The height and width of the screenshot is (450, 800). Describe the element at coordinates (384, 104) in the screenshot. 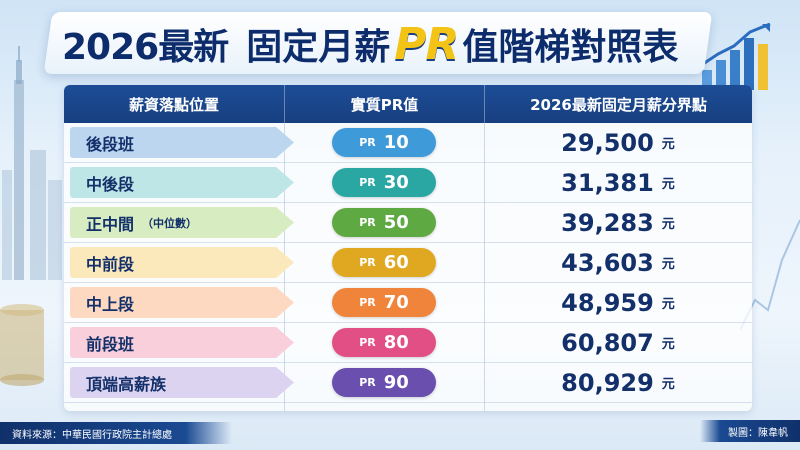

I see `header-pr: 實質PR值` at that location.